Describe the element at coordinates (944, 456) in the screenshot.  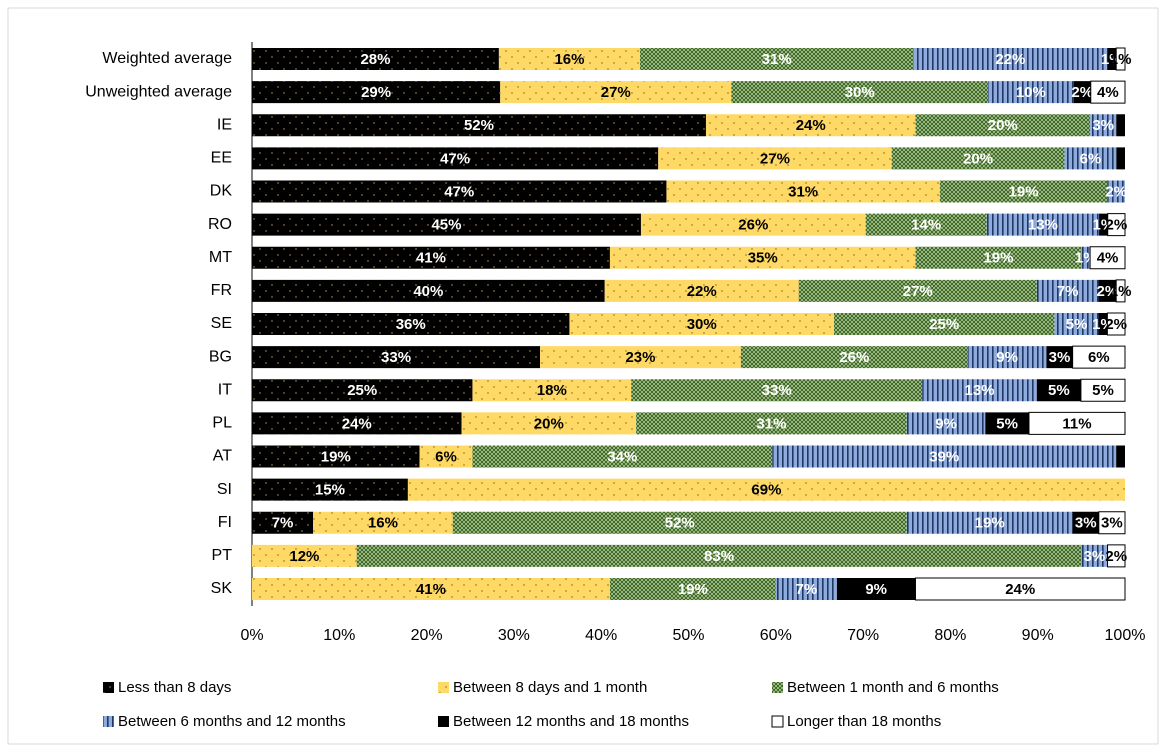
I see `data-label: 39%` at that location.